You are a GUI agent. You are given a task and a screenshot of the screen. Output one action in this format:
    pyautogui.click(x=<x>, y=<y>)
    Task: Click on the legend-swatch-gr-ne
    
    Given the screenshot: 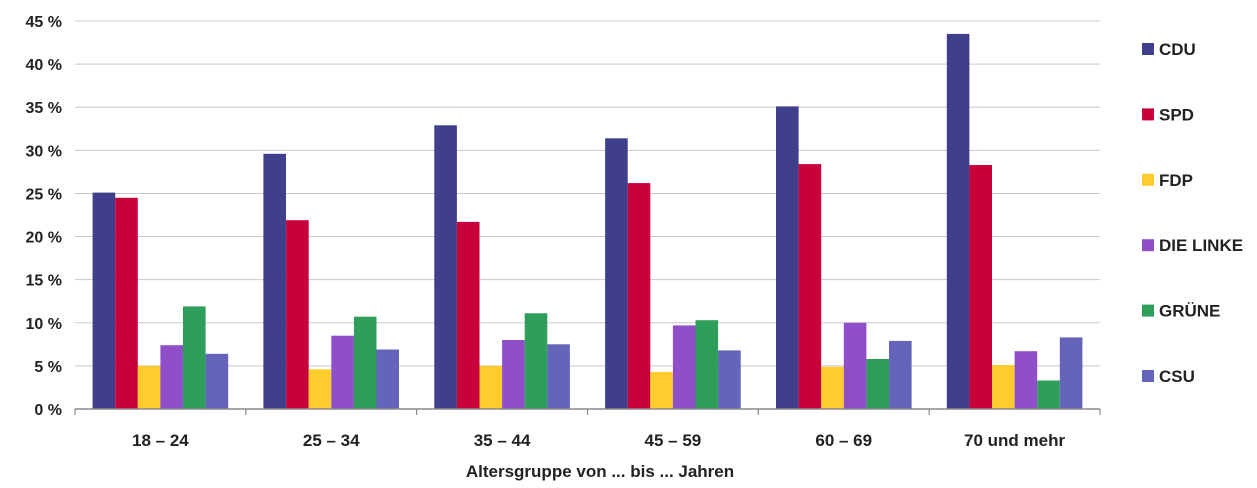 What is the action you would take?
    pyautogui.click(x=1148, y=310)
    